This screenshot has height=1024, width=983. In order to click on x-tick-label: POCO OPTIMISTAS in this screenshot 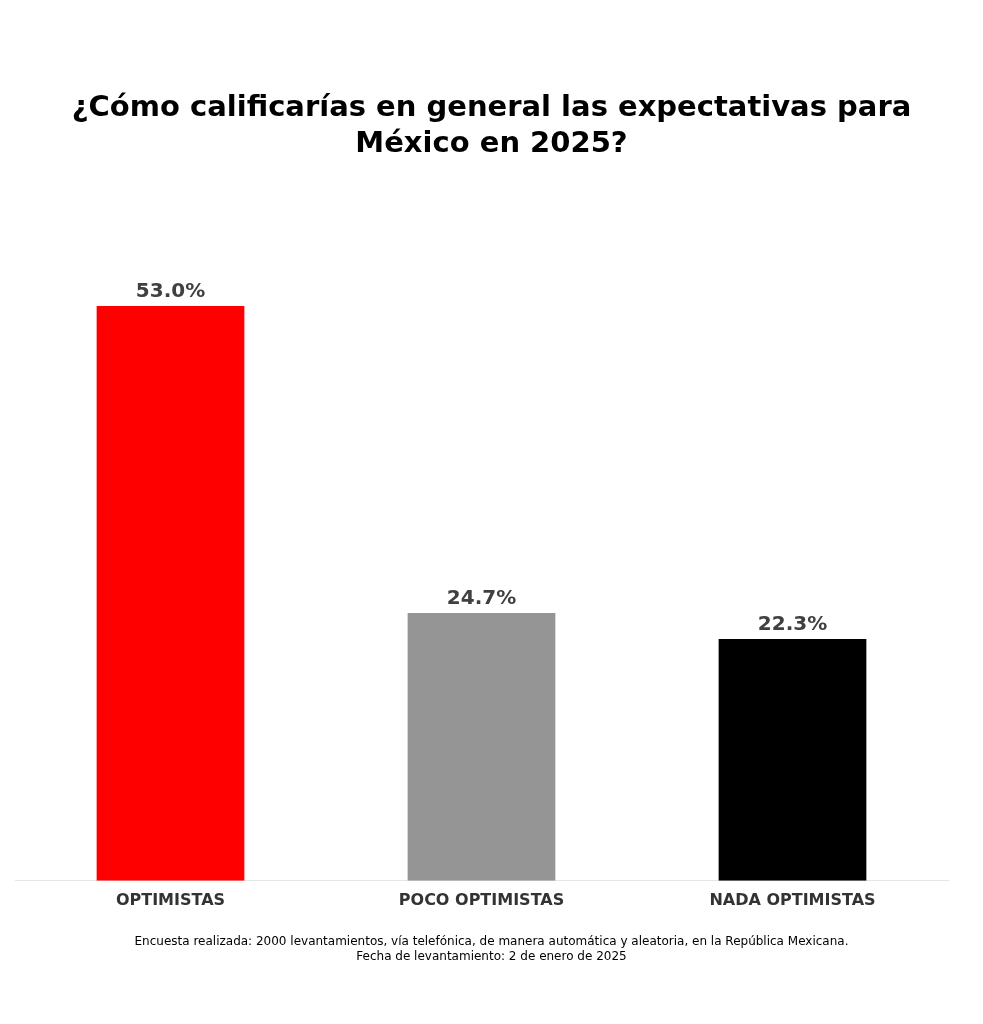, I will do `click(481, 899)`.